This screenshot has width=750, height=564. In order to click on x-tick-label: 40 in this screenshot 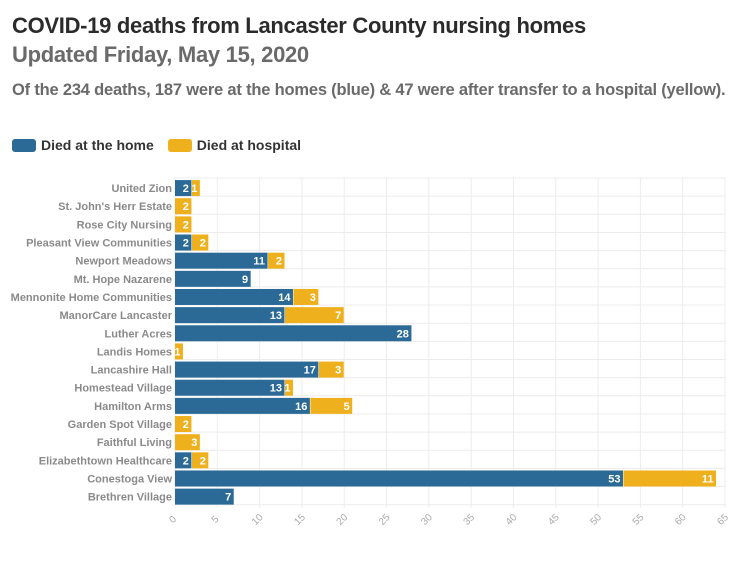, I will do `click(512, 520)`.